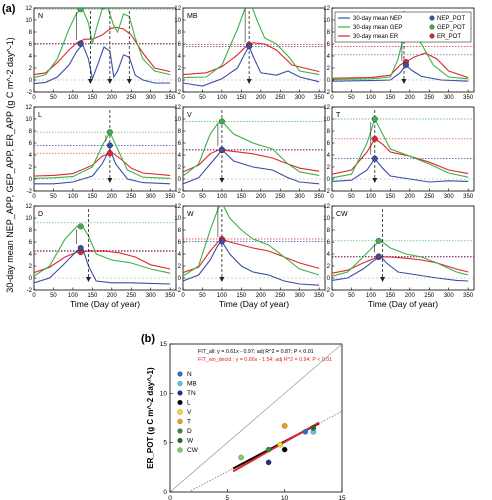 The height and width of the screenshot is (500, 492). I want to click on x-tick-label: 15, so click(342, 497).